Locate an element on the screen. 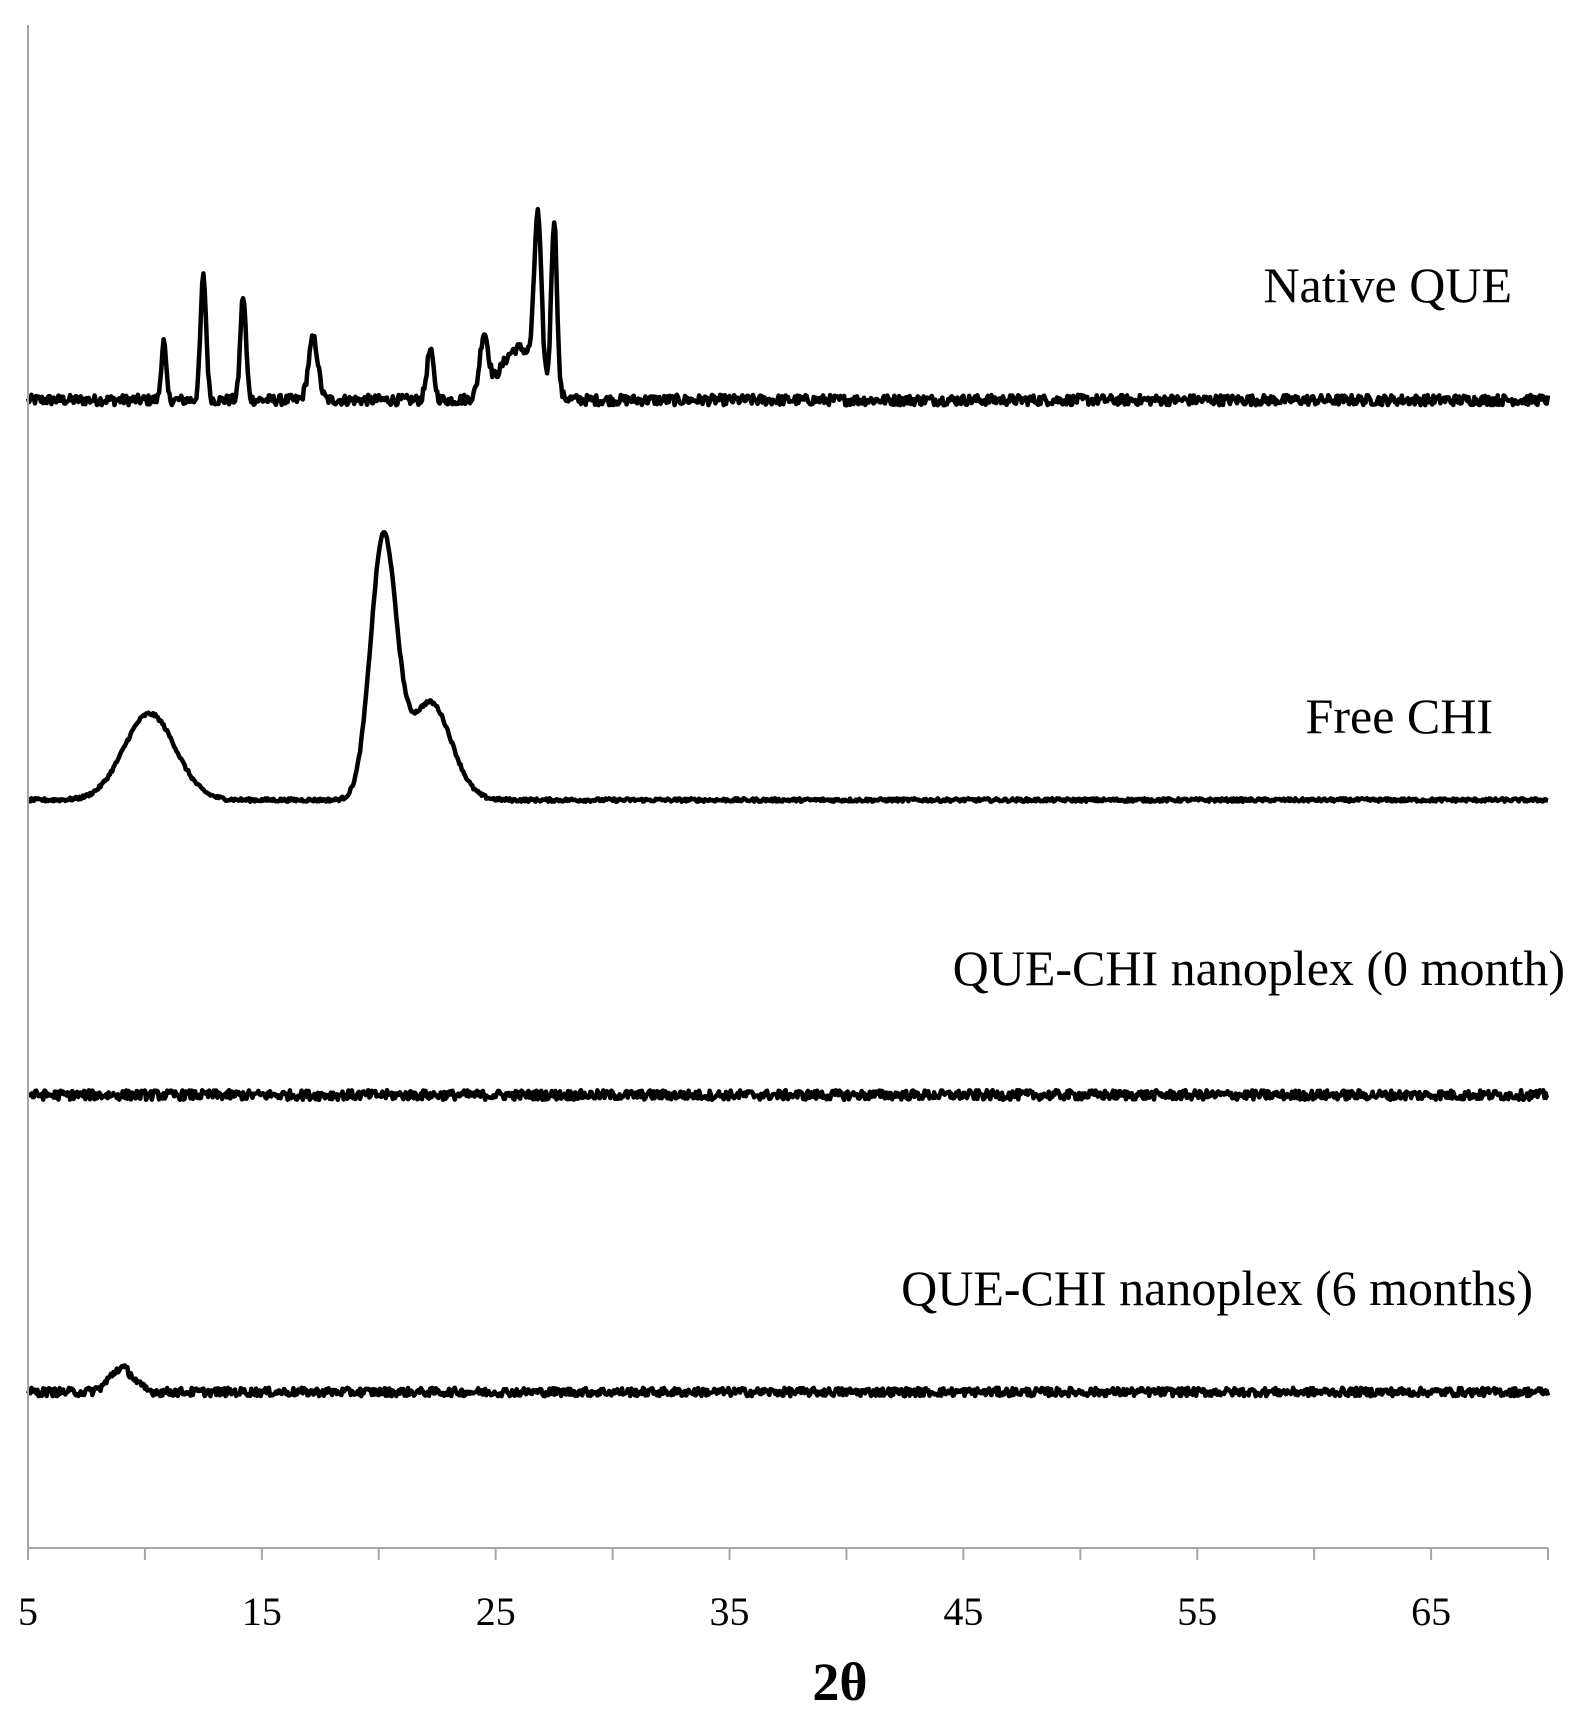 Image resolution: width=1584 pixels, height=1712 pixels. x-tick-label: 65 is located at coordinates (1431, 1611).